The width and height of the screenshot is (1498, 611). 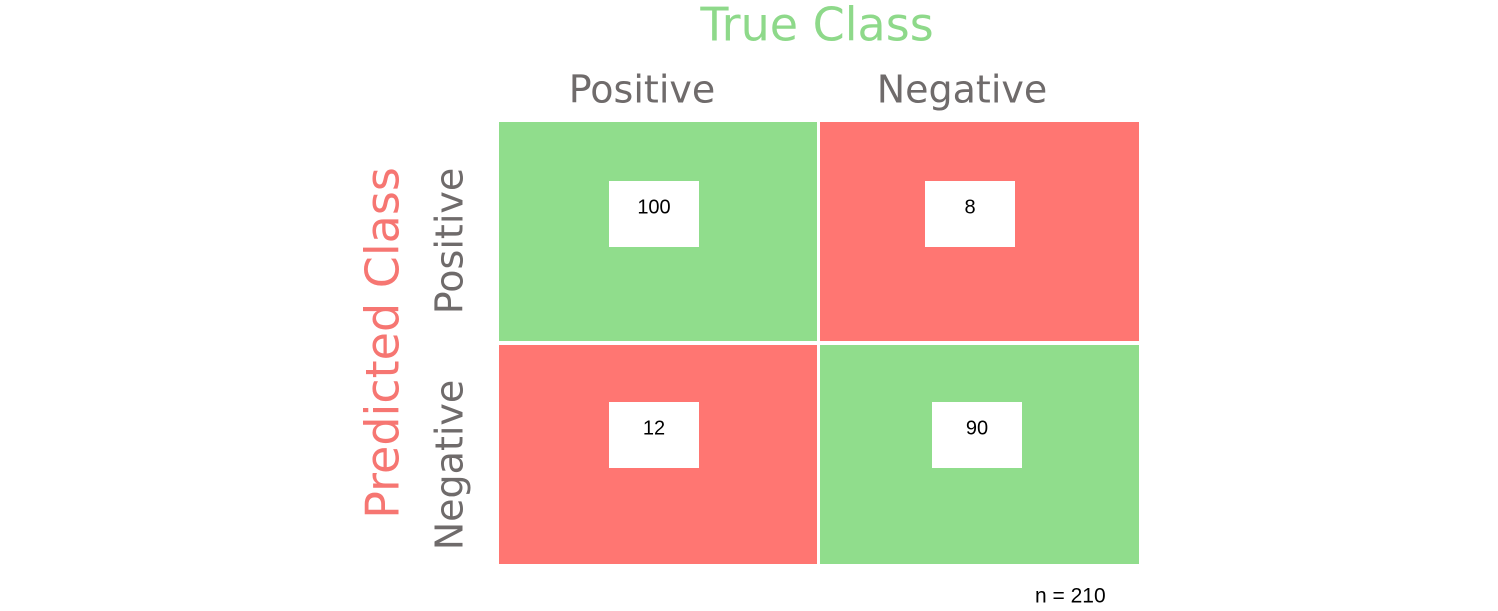 What do you see at coordinates (977, 428) in the screenshot?
I see `cell-value: 90` at bounding box center [977, 428].